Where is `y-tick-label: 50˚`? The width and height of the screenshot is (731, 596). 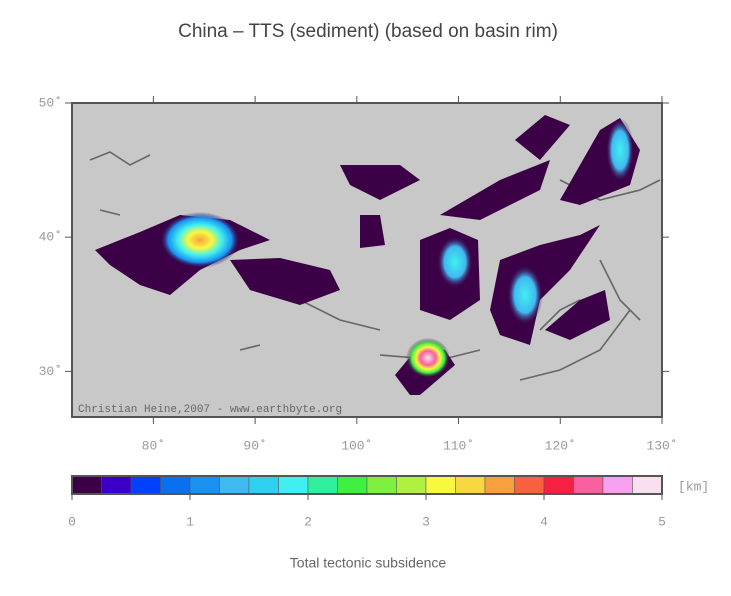 y-tick-label: 50˚ is located at coordinates (50, 102).